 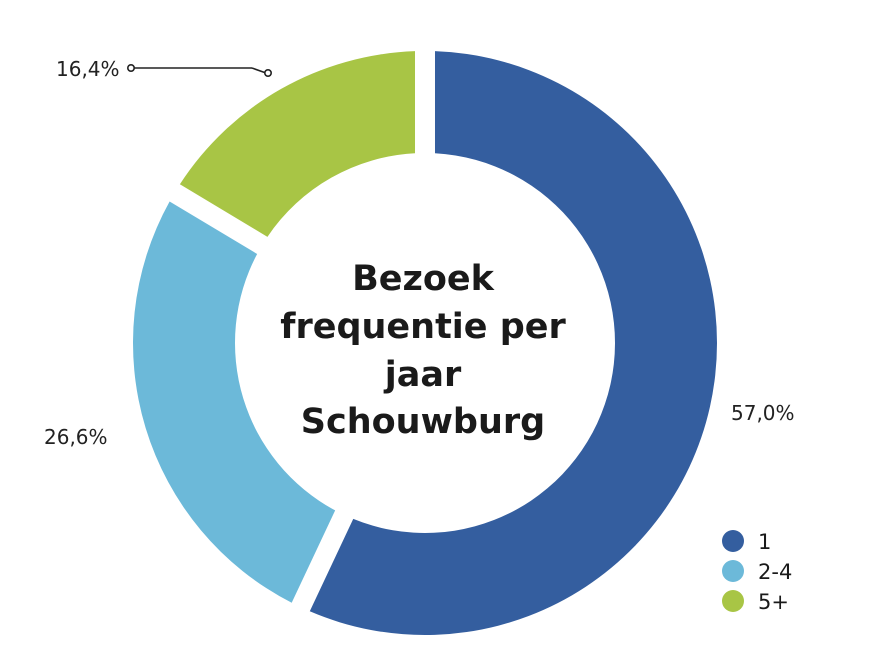 I want to click on legend-label-5plus: 5+, so click(x=773, y=602).